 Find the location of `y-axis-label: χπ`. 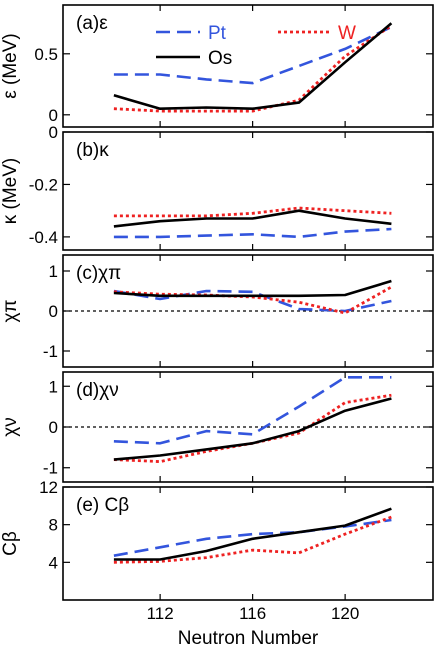

y-axis-label: χπ is located at coordinates (10, 310).